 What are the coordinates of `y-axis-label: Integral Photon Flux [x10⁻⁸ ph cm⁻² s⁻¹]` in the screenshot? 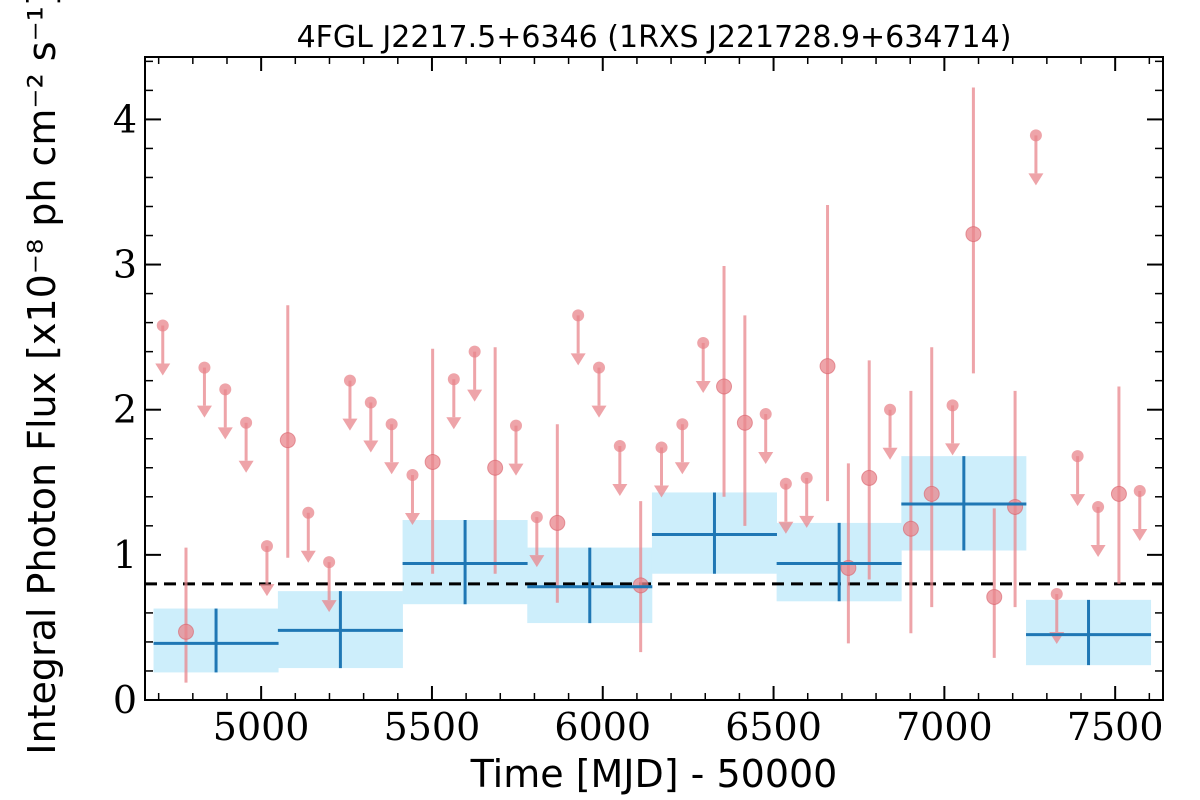 It's located at (42, 377).